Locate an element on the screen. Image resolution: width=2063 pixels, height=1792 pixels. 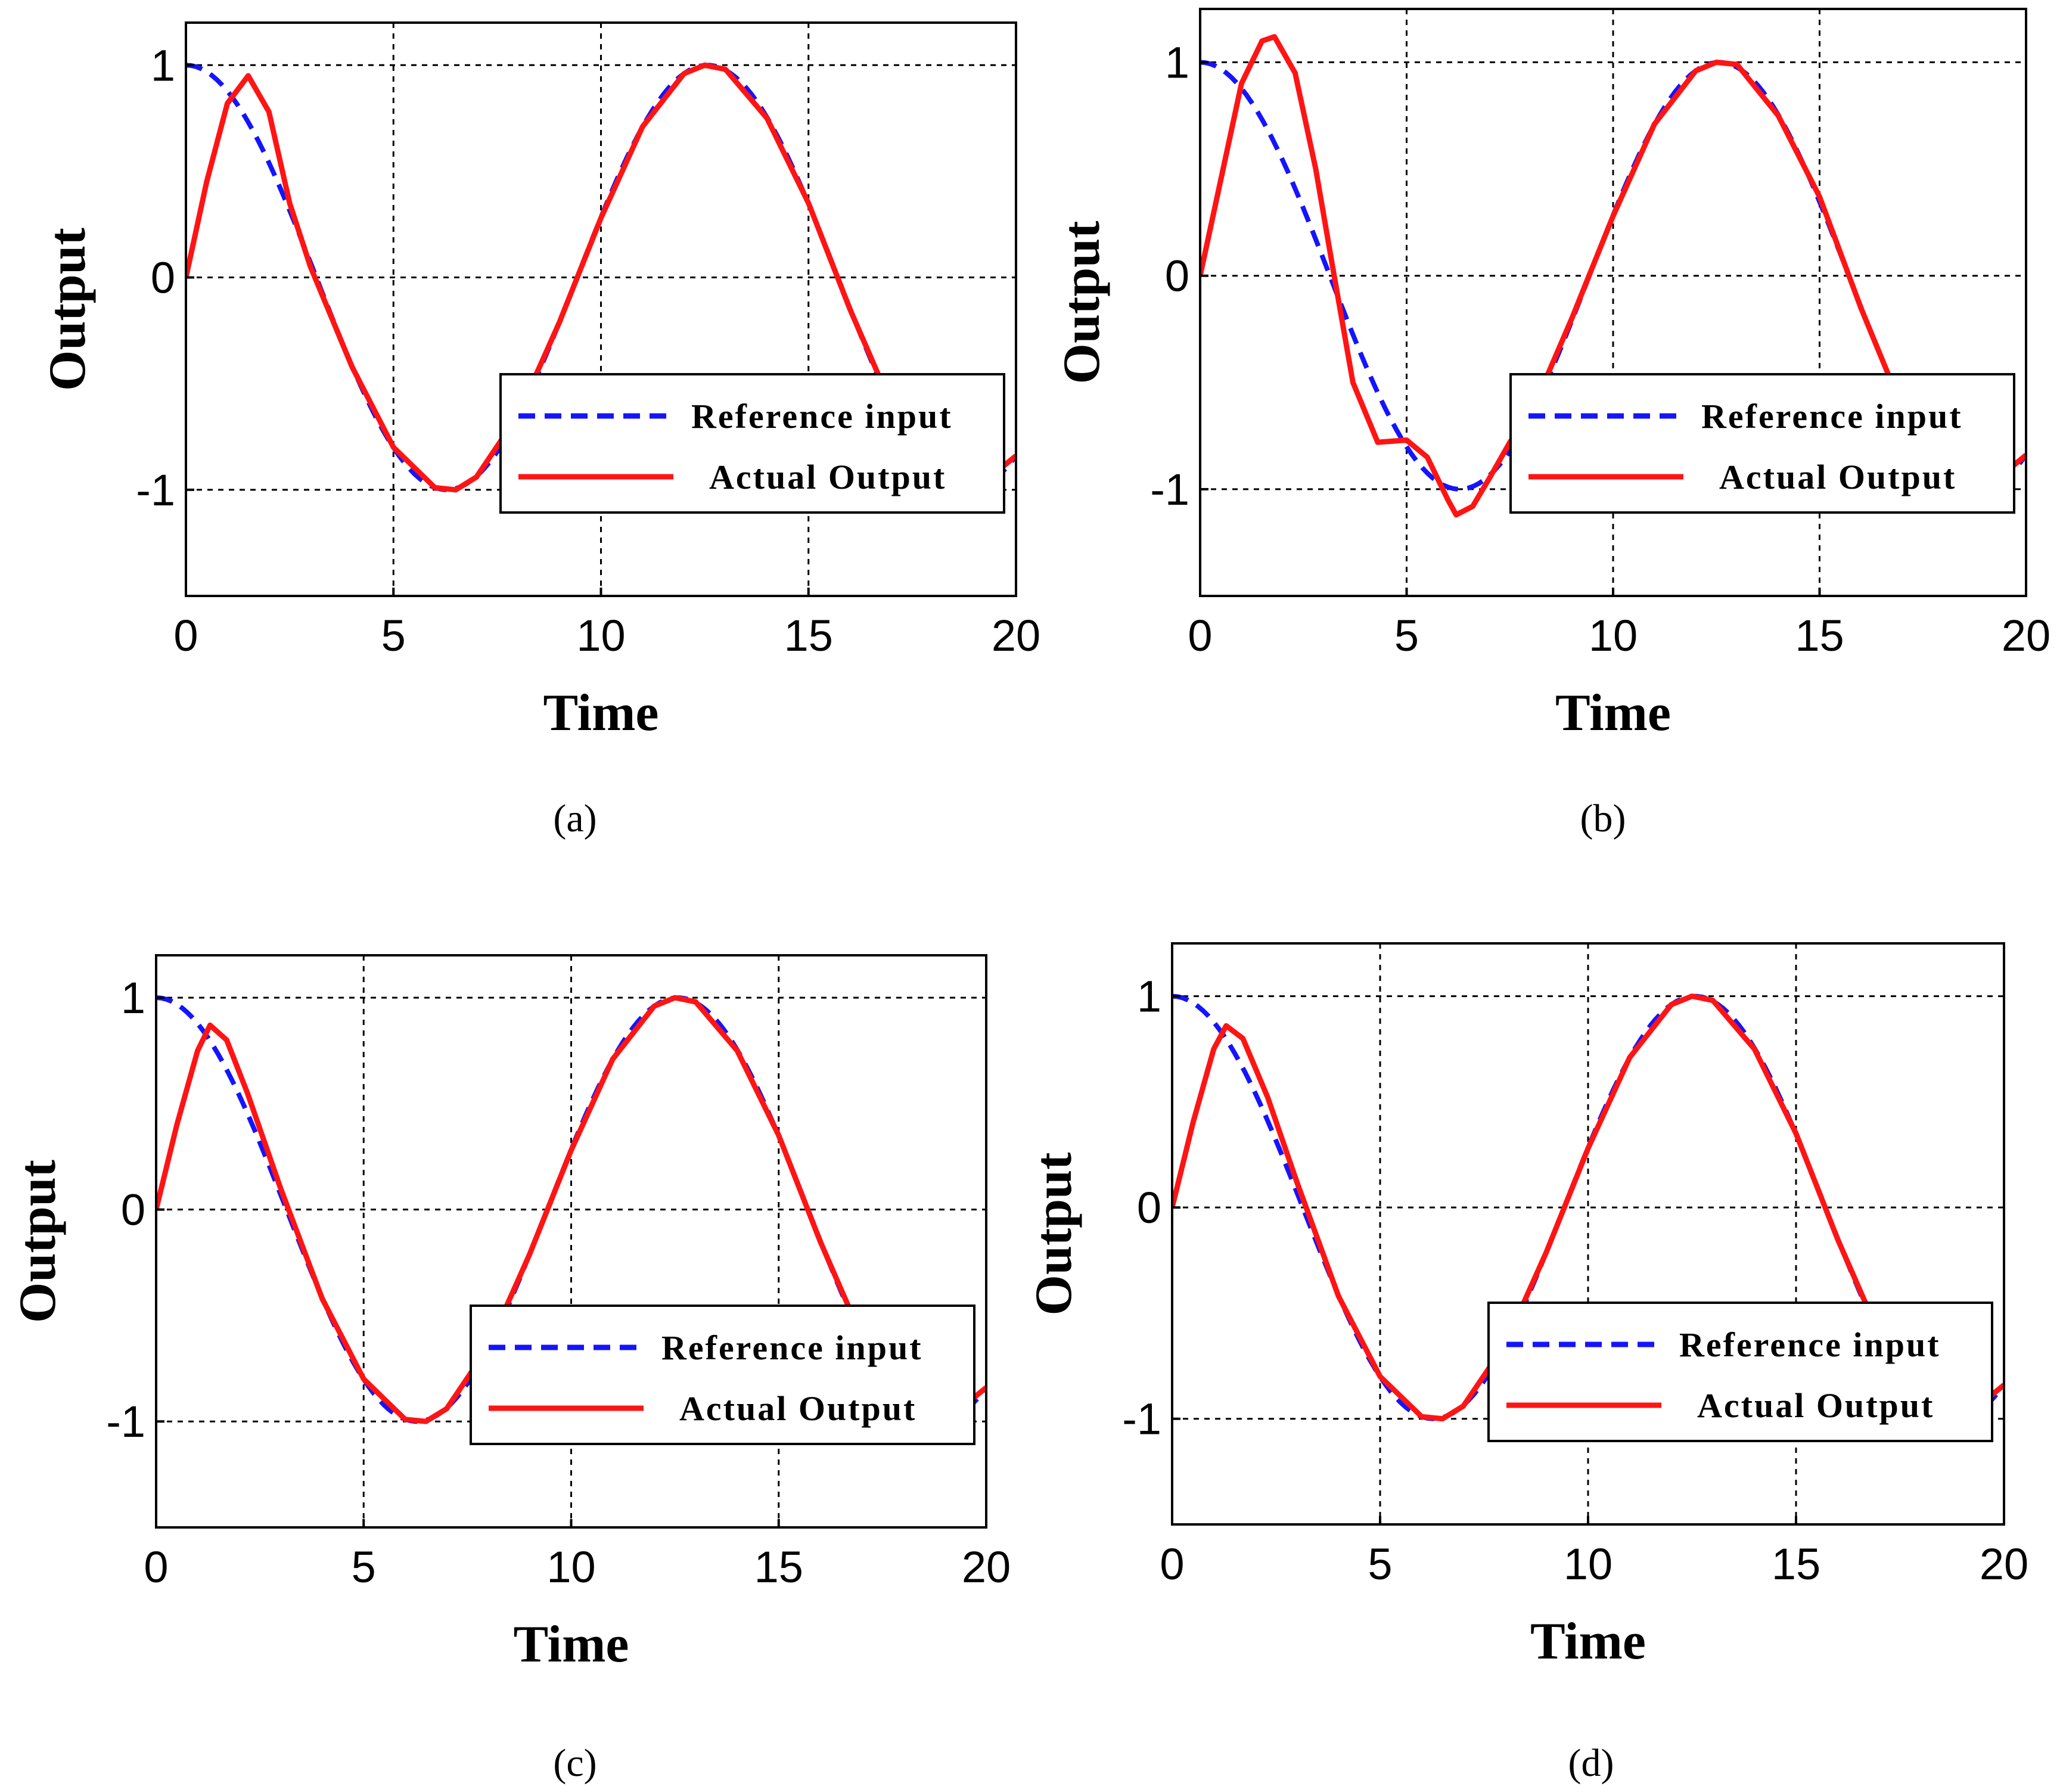
panel-caption: (a) is located at coordinates (574, 818).